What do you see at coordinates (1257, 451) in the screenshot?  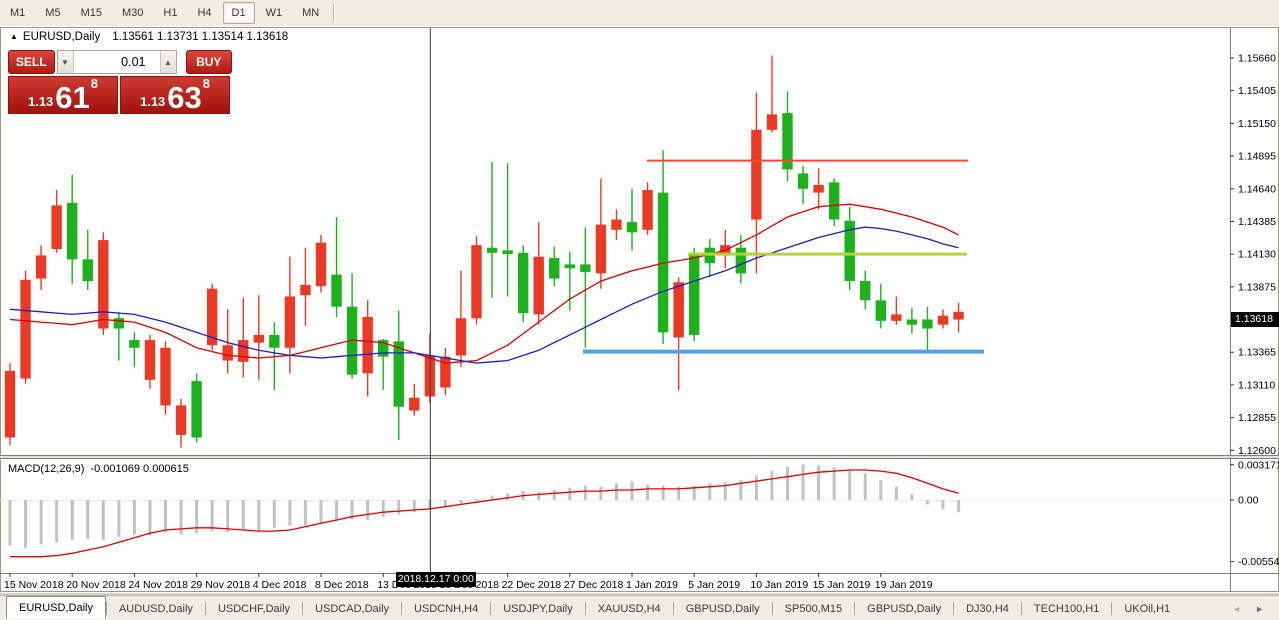 I see `price-axis-label: 1.12600` at bounding box center [1257, 451].